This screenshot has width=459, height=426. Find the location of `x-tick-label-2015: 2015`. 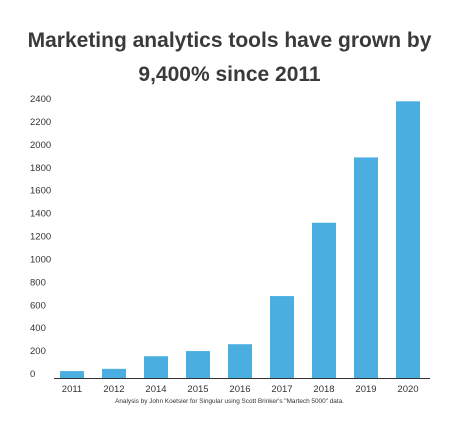

x-tick-label-2015: 2015 is located at coordinates (197, 389).